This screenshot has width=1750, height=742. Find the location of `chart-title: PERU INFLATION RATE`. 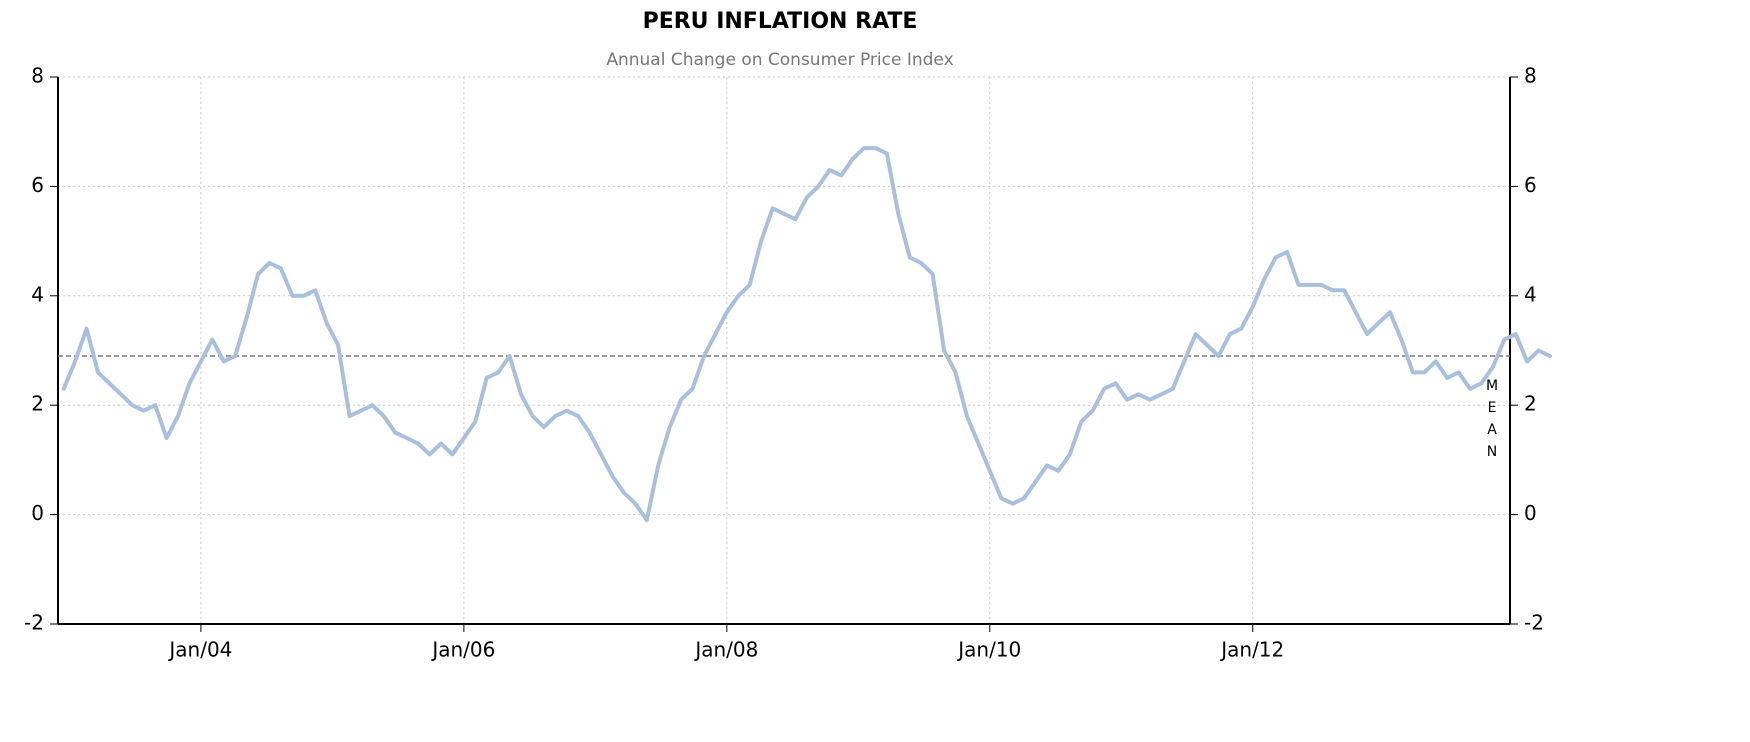

chart-title: PERU INFLATION RATE is located at coordinates (780, 21).